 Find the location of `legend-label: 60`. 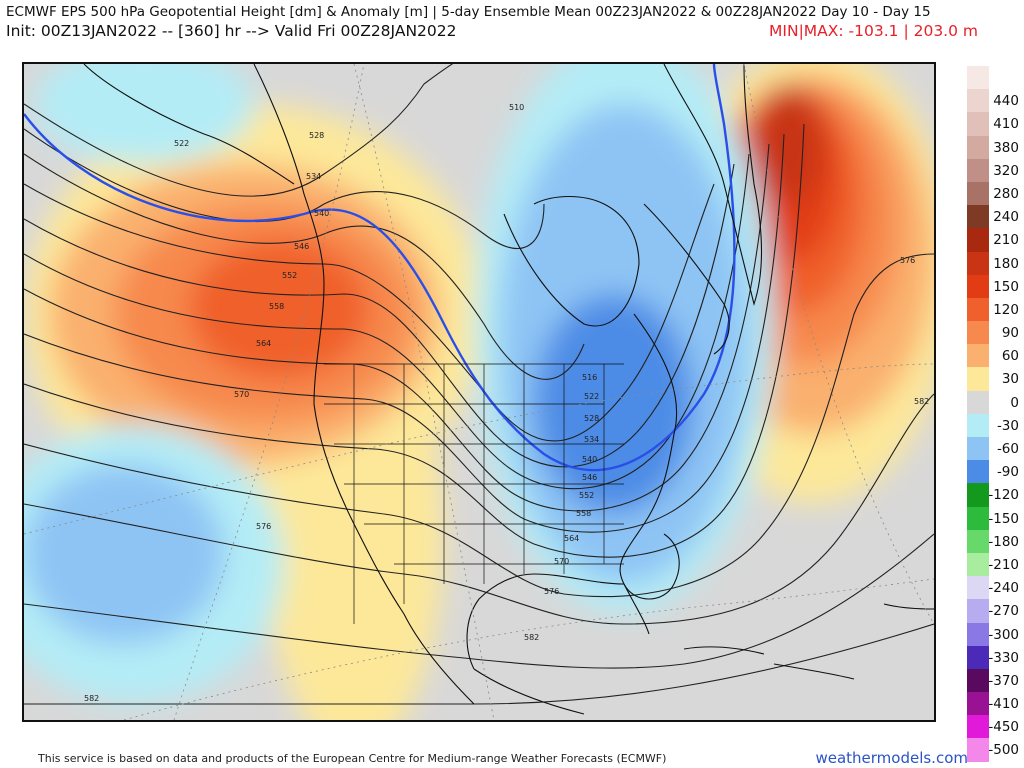

legend-label: 60 is located at coordinates (1010, 356).